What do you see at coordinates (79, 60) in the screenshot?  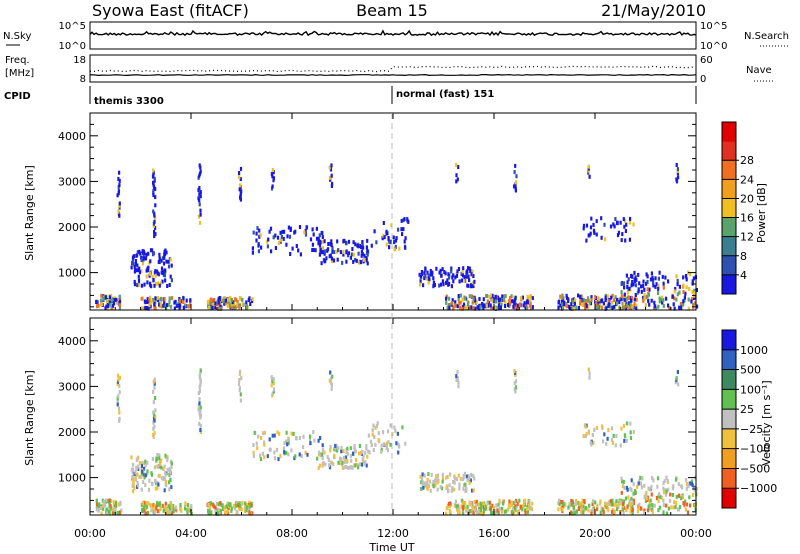 I see `freq-left-tick-top: 18` at bounding box center [79, 60].